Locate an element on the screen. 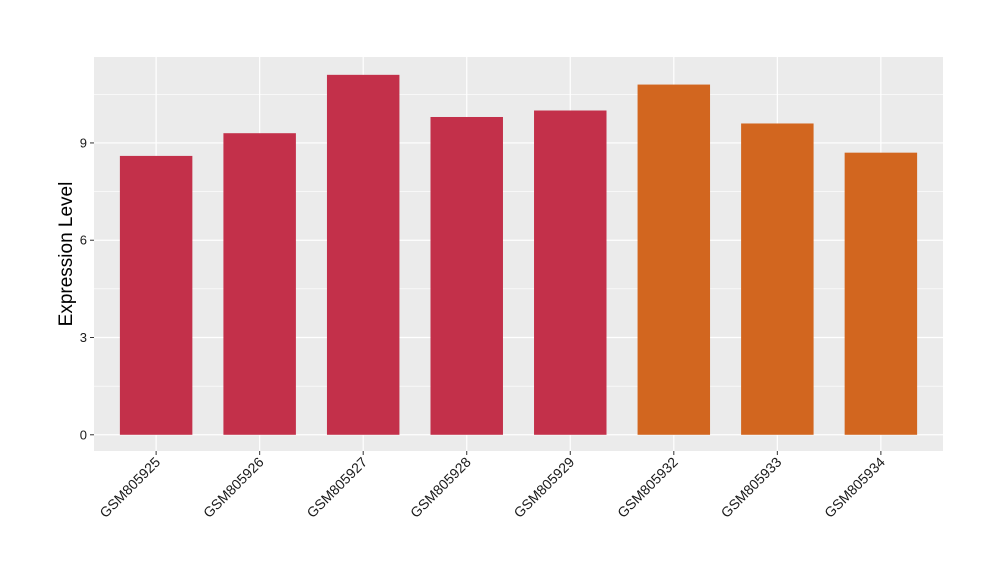 The image size is (1000, 580). x-tick-label: GSM805928 is located at coordinates (440, 487).